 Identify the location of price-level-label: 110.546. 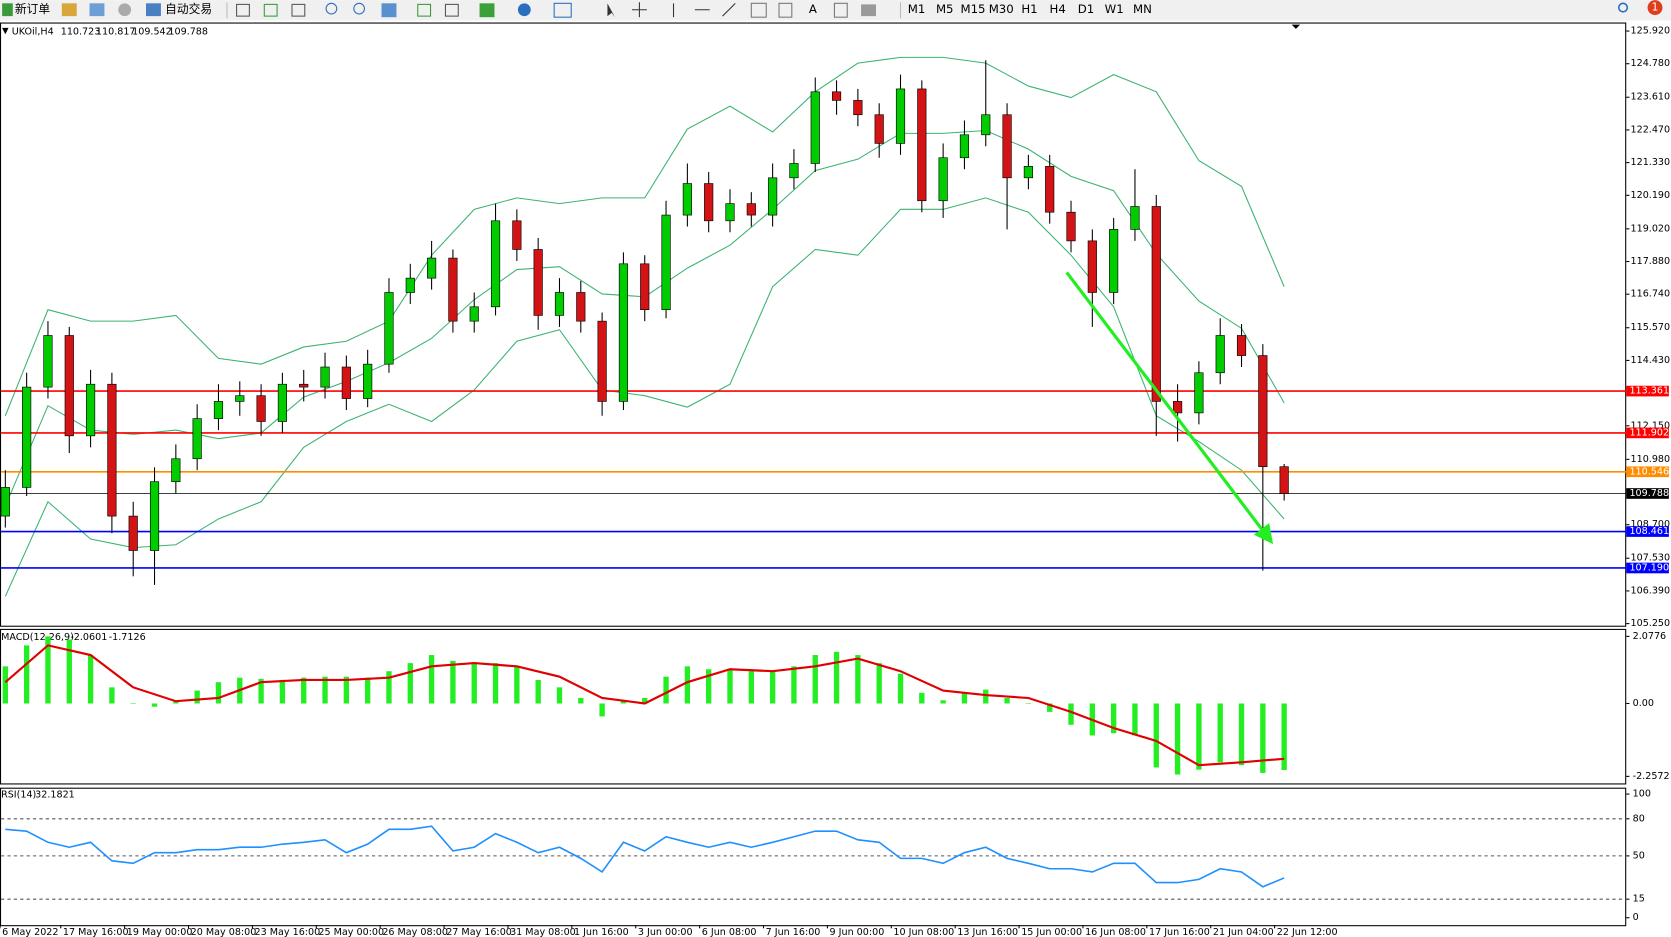
(1649, 471).